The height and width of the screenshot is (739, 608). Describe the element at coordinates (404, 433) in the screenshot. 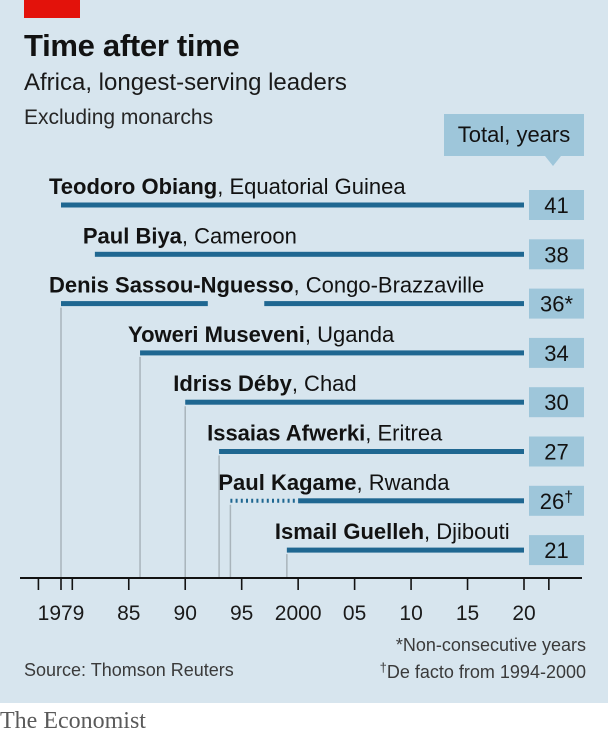

I see `leader-country: , Eritrea` at that location.